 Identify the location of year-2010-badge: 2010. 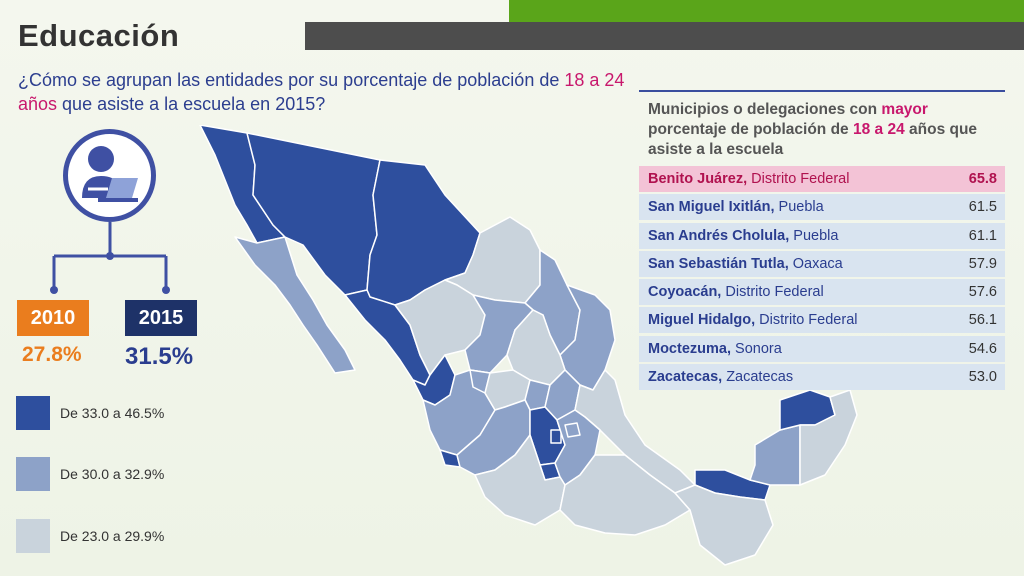
(53, 318).